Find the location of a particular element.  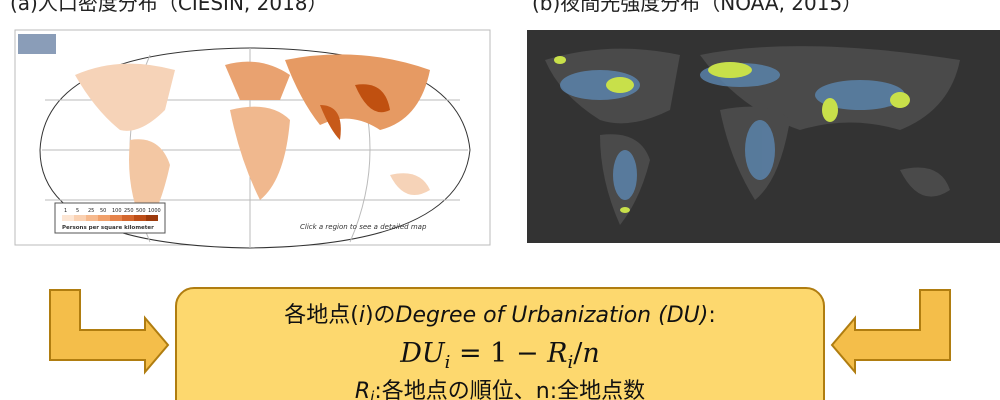

definition: 各地点(i)のDegree of Urbanization (DU): is located at coordinates (500, 315).